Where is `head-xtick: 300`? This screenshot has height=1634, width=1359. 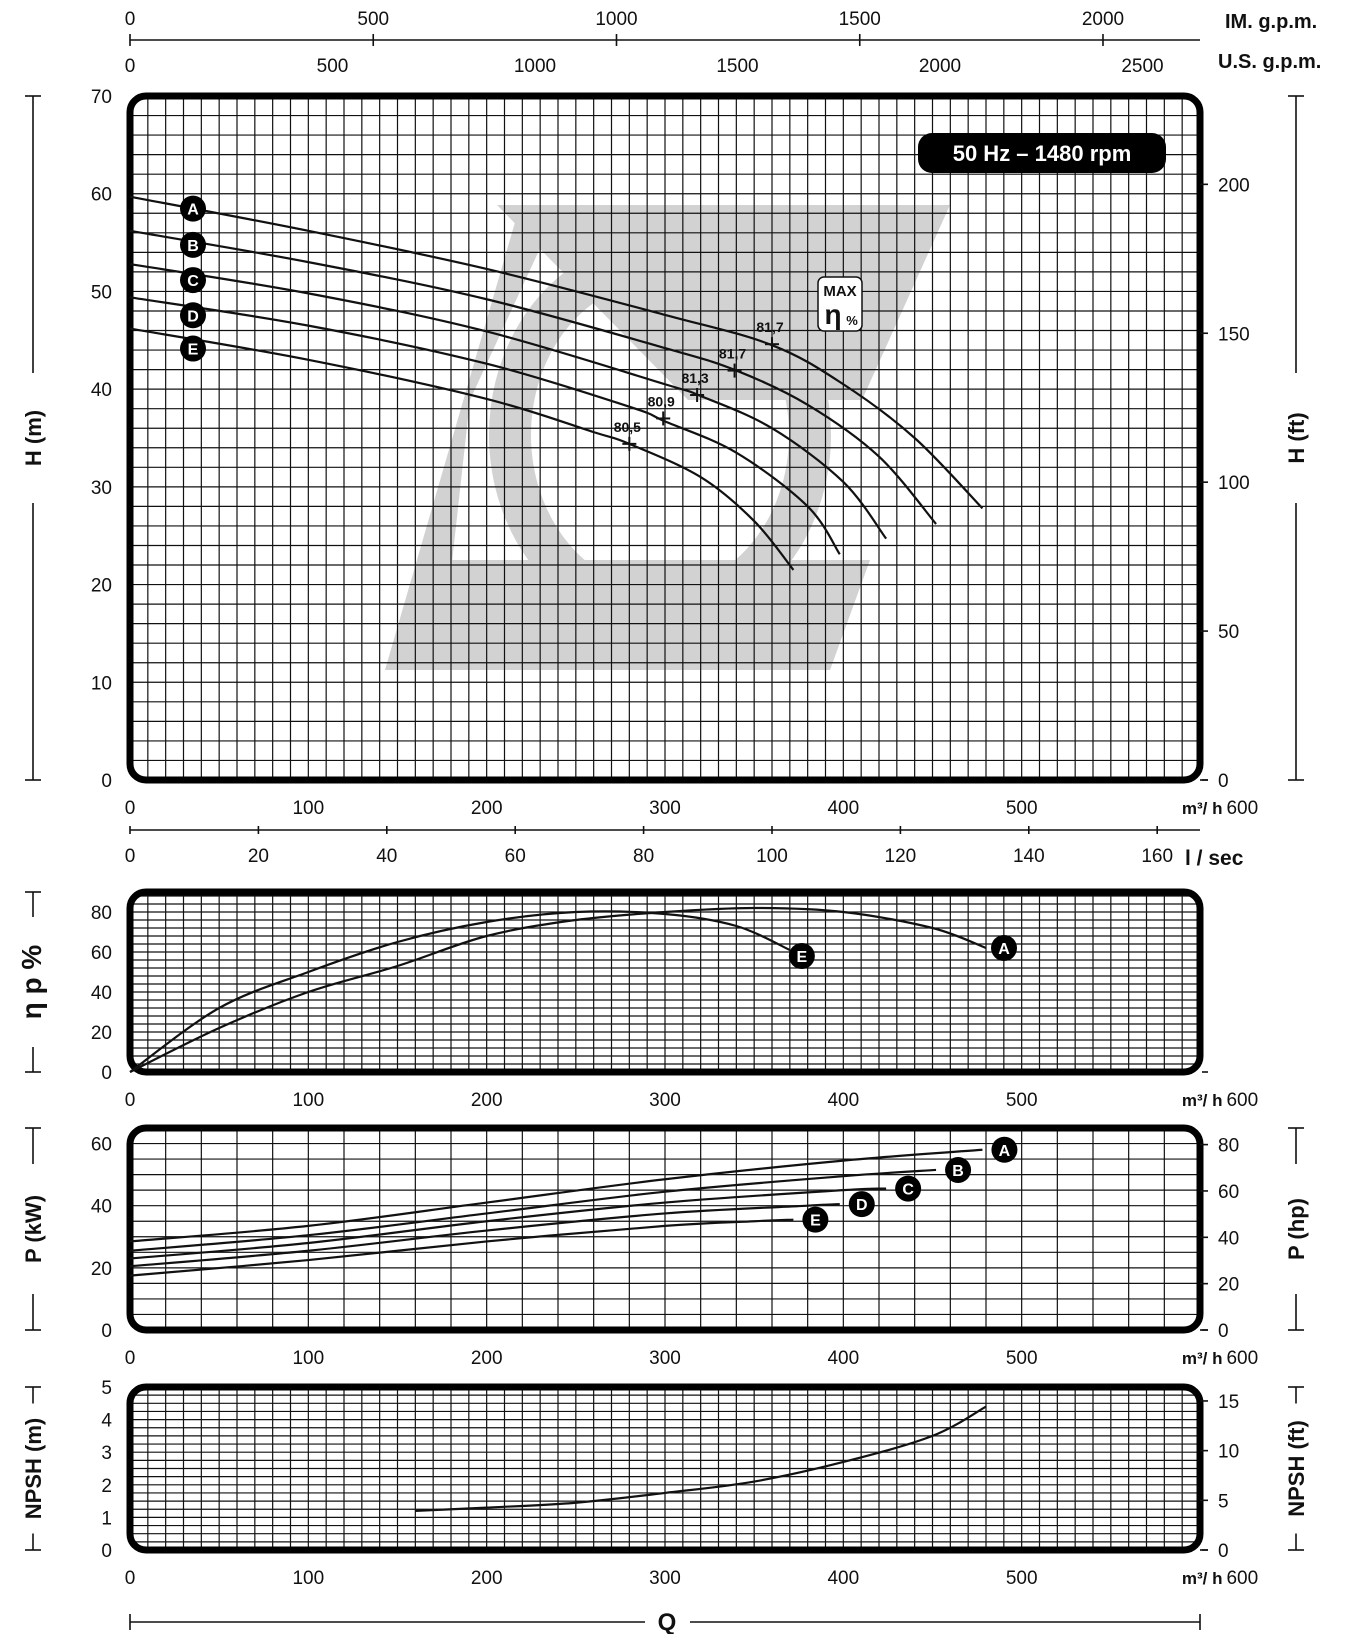
head-xtick: 300 is located at coordinates (665, 808).